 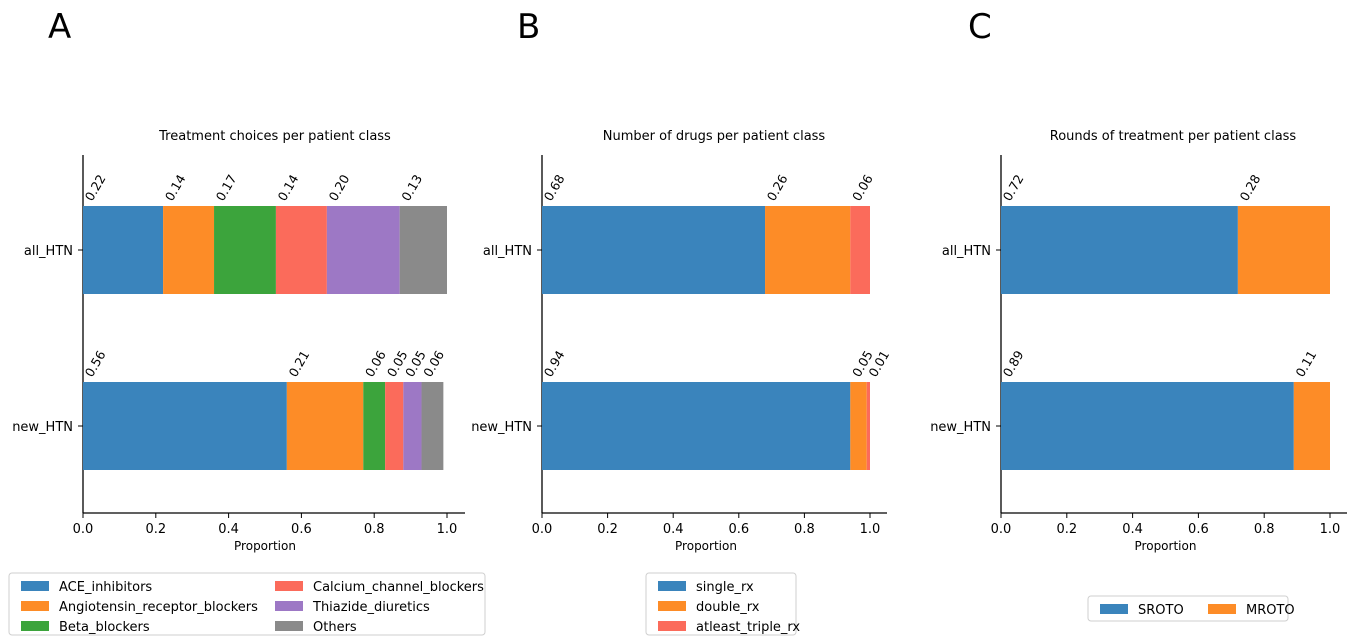 I want to click on data-label: 0.20, so click(x=338, y=188).